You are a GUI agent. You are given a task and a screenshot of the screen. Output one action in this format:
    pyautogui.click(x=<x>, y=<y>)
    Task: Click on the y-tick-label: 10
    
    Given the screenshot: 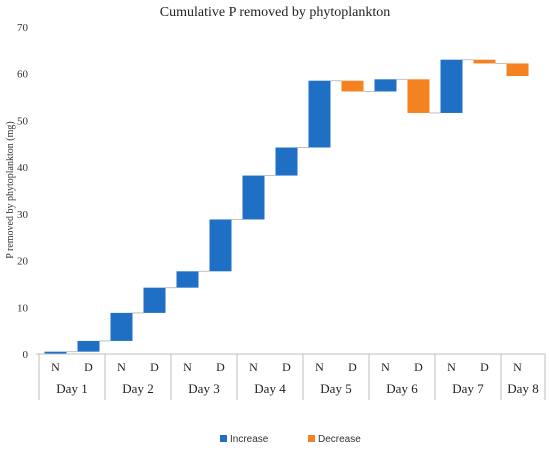 What is the action you would take?
    pyautogui.click(x=23, y=308)
    